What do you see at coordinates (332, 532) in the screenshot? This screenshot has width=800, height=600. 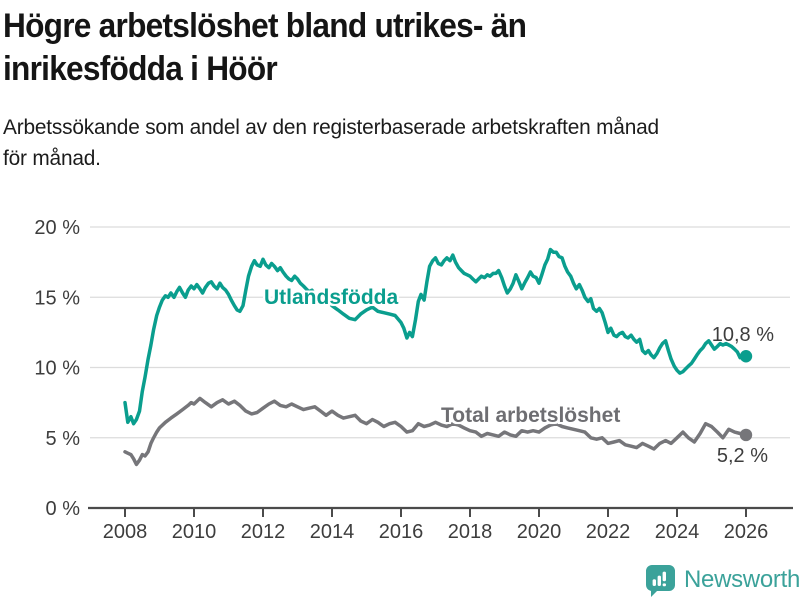 I see `x-axis-tick-label: 2014` at bounding box center [332, 532].